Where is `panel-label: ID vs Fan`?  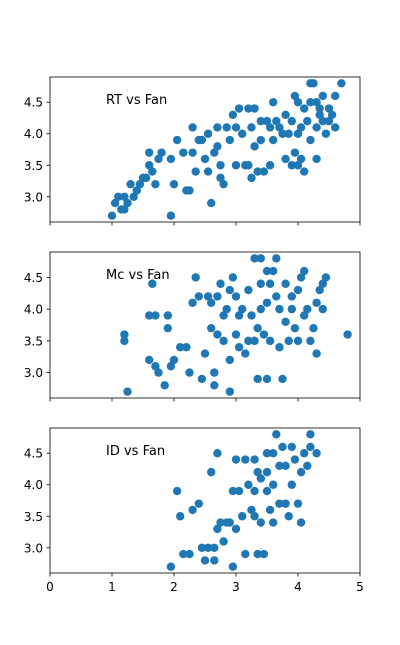
panel-label: ID vs Fan is located at coordinates (135, 451).